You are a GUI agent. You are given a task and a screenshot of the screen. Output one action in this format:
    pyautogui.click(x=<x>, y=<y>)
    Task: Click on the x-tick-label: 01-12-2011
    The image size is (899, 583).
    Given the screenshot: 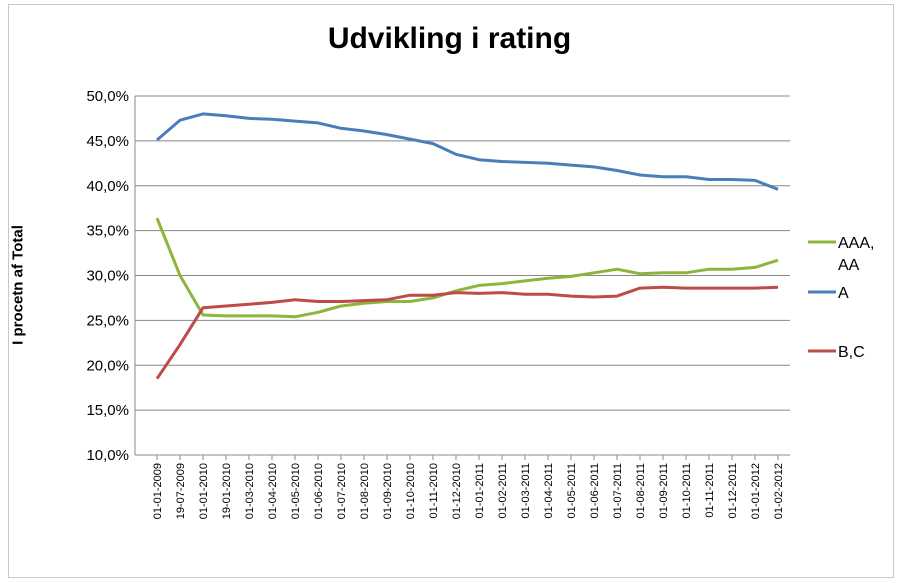 What is the action you would take?
    pyautogui.click(x=733, y=490)
    